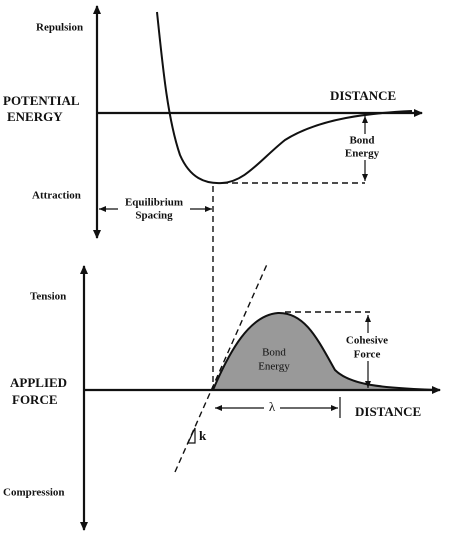 Image resolution: width=474 pixels, height=538 pixels. I want to click on force-curve, so click(326, 351).